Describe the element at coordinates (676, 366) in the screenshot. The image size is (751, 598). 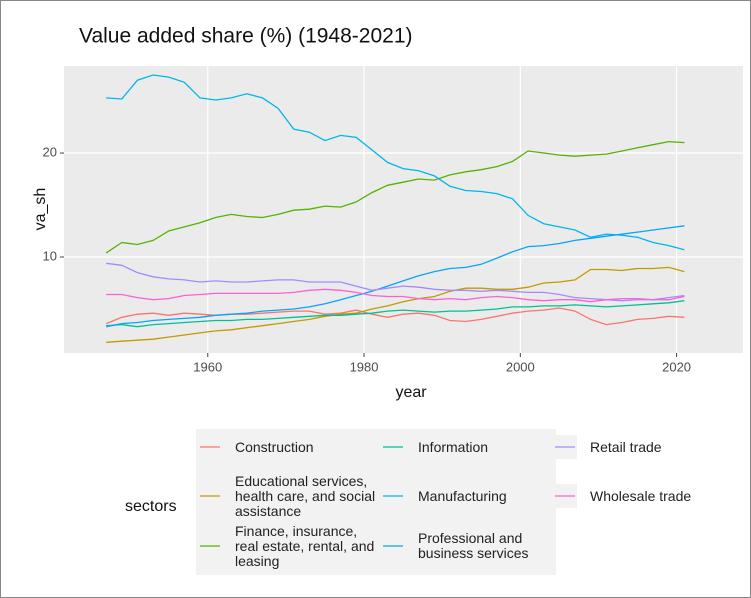
I see `x-tick-label: 2020` at that location.